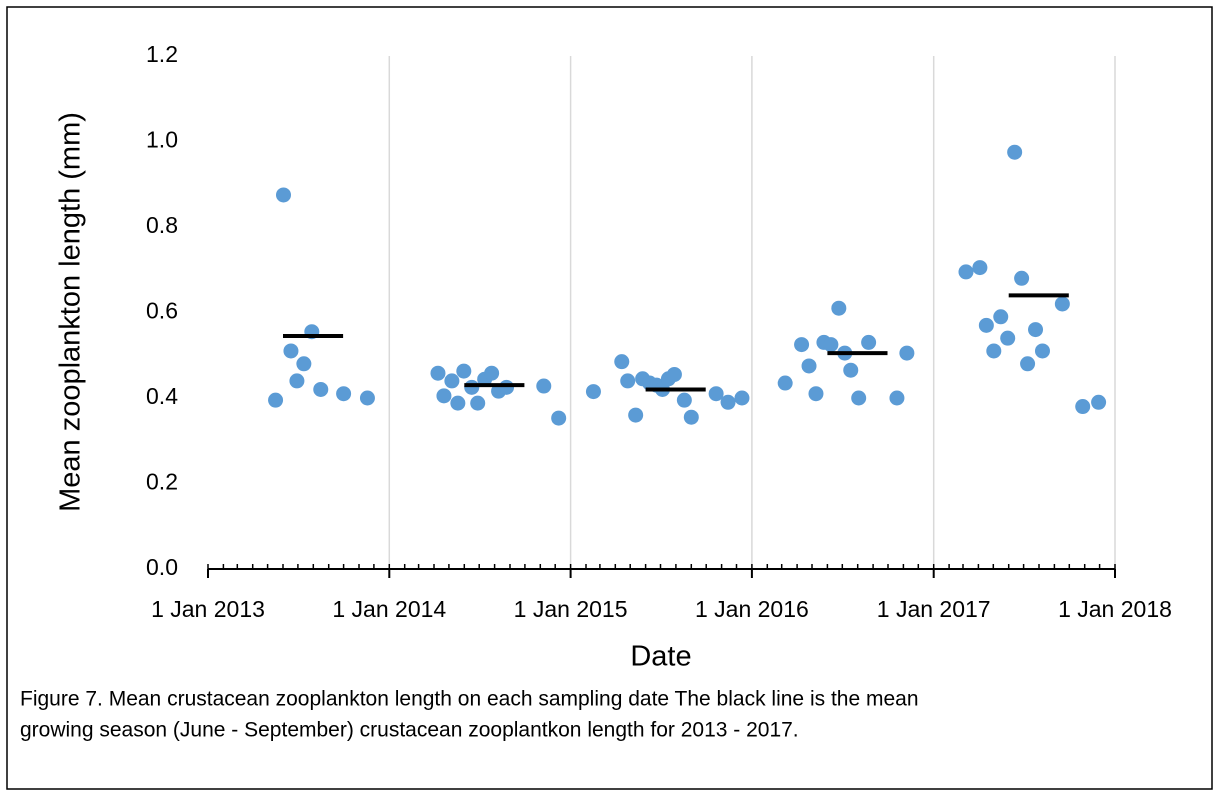 The width and height of the screenshot is (1214, 796). I want to click on x-tick-label: 1 Jan 2018, so click(1115, 609).